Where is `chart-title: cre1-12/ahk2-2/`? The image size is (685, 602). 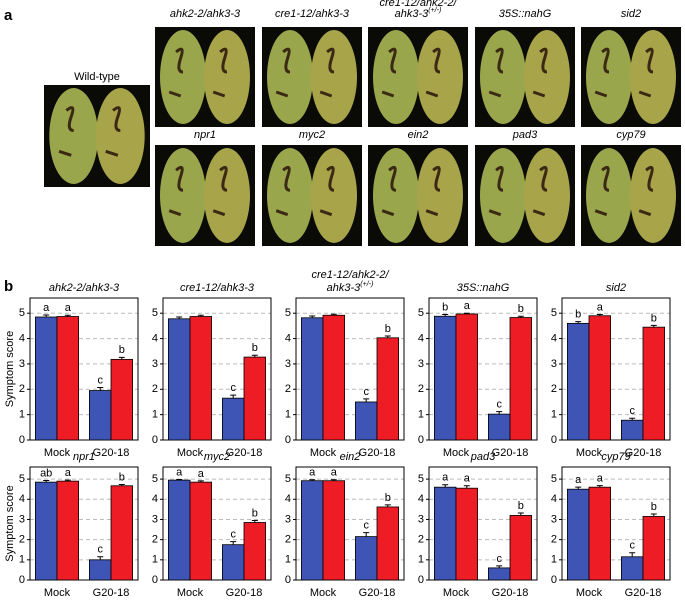 chart-title: cre1-12/ahk2-2/ is located at coordinates (350, 275).